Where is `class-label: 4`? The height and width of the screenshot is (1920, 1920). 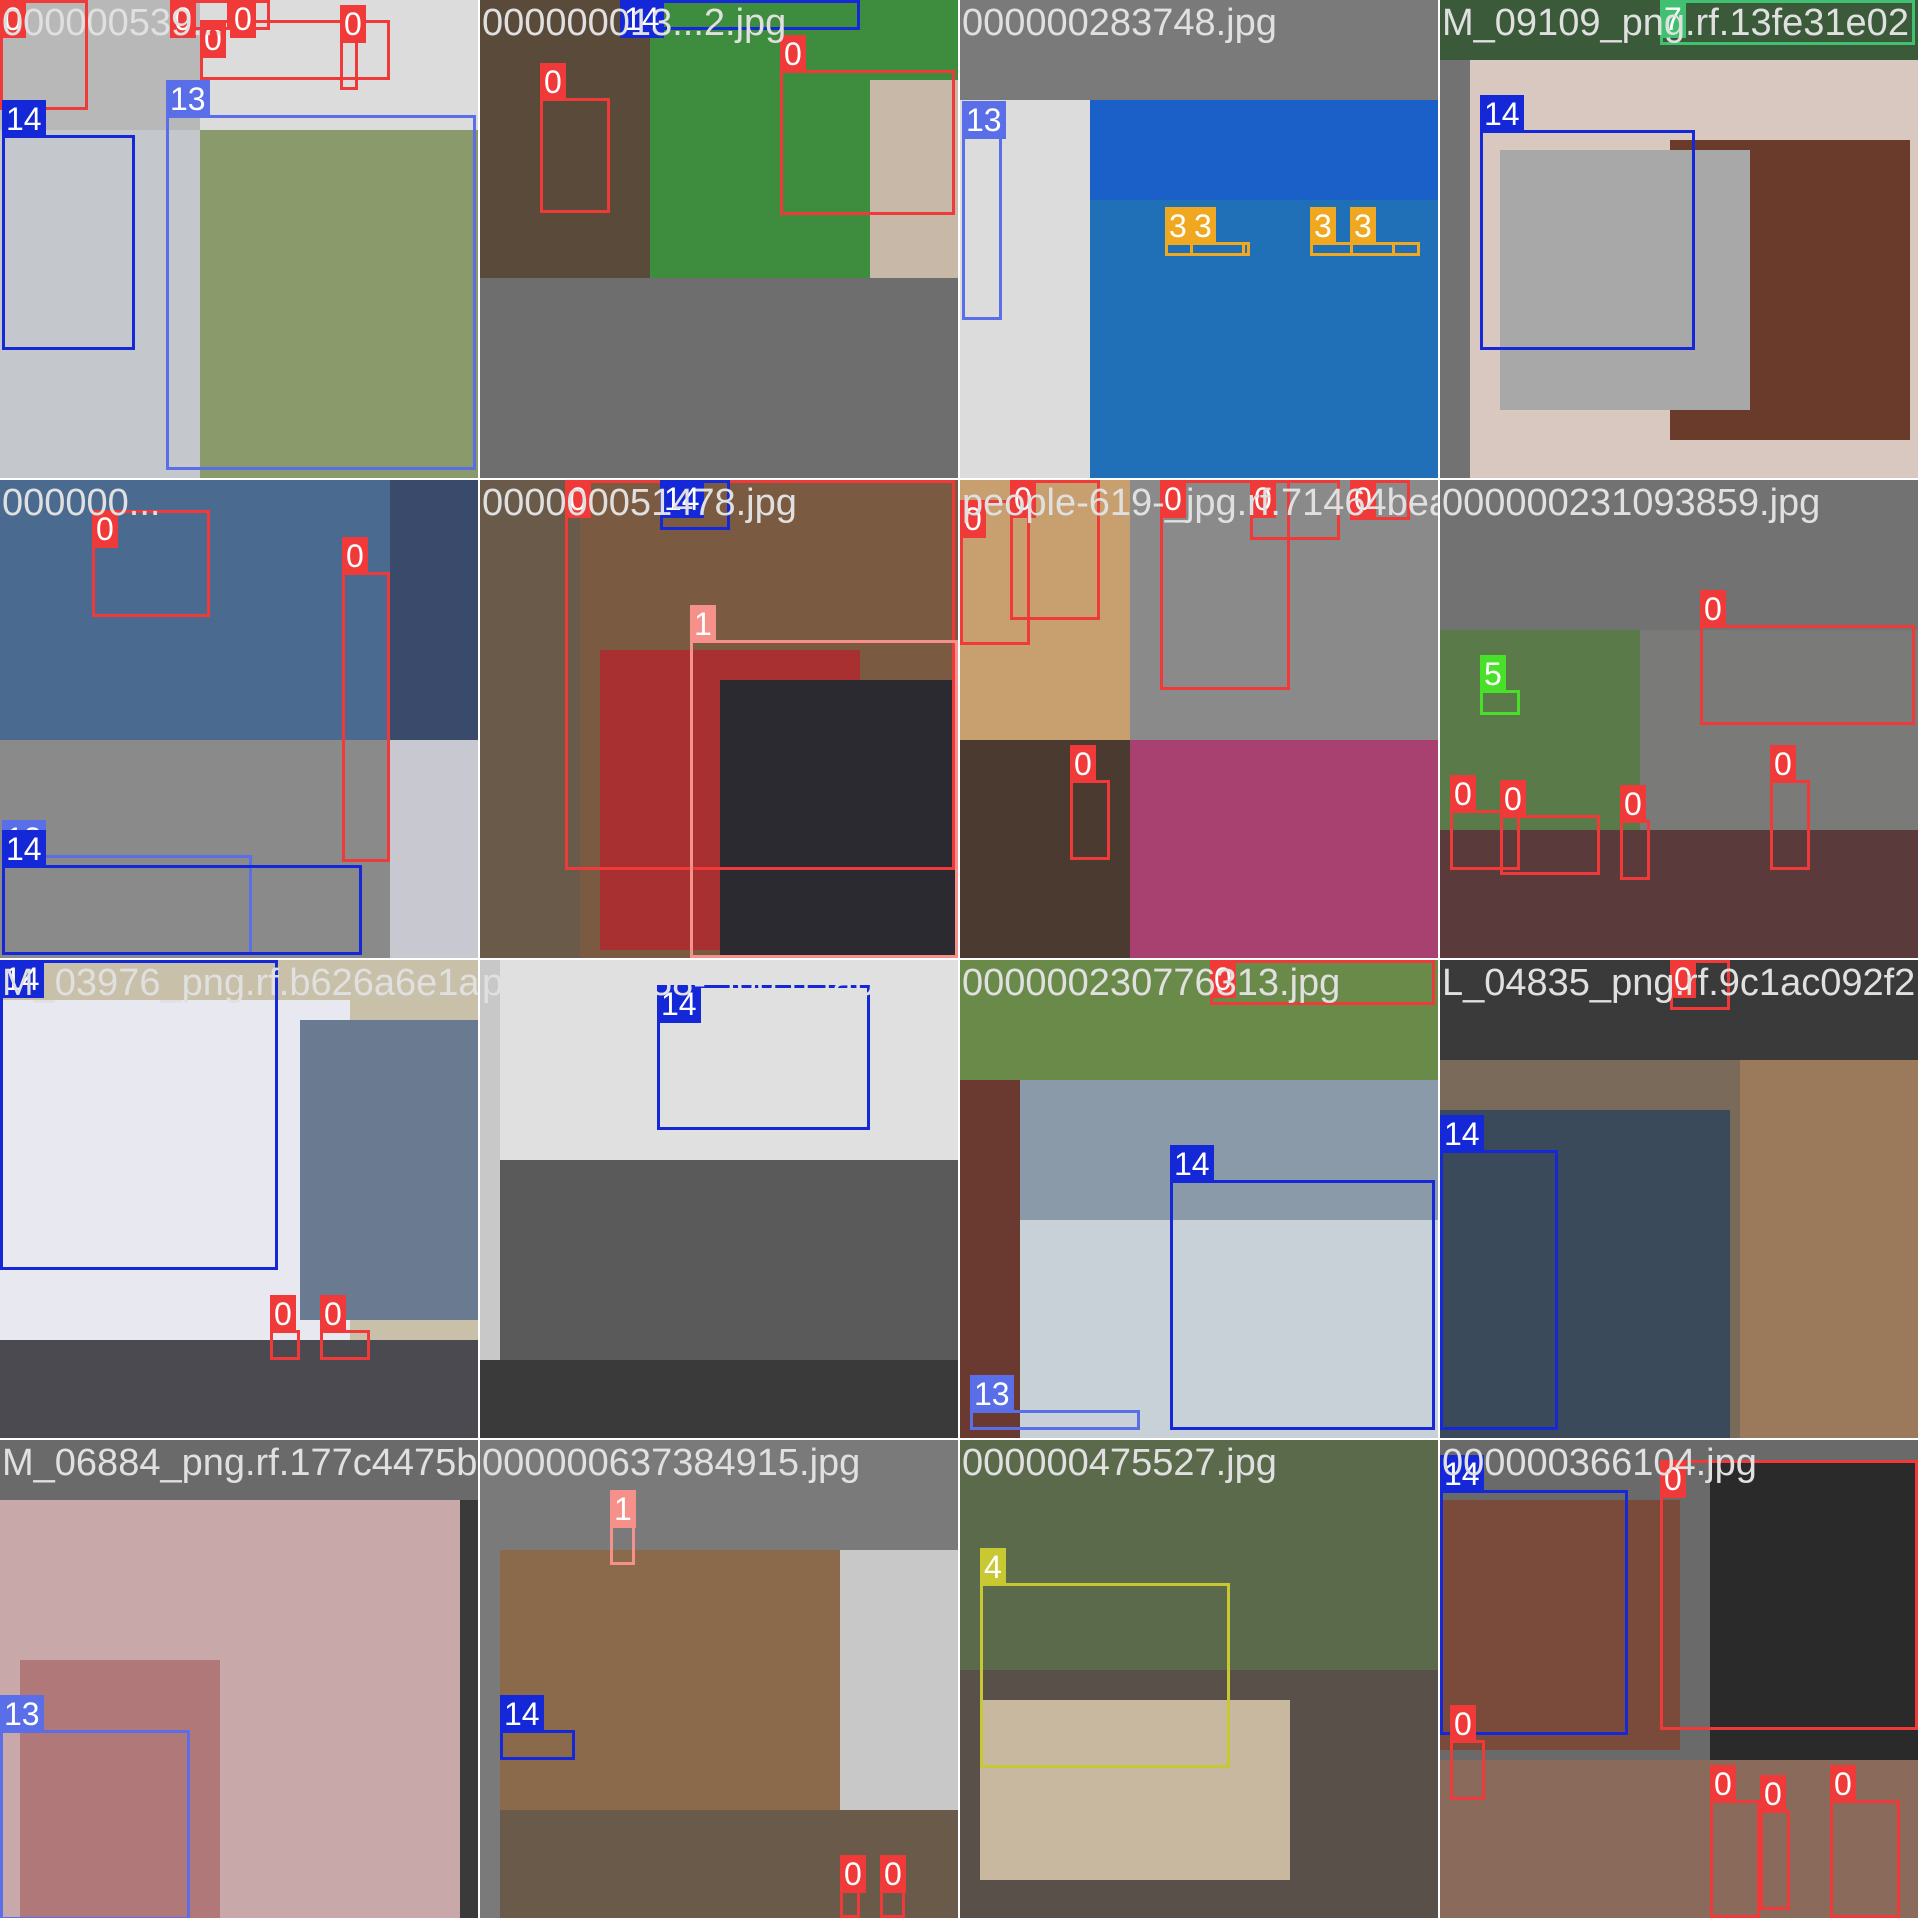
class-label: 4 is located at coordinates (993, 1567).